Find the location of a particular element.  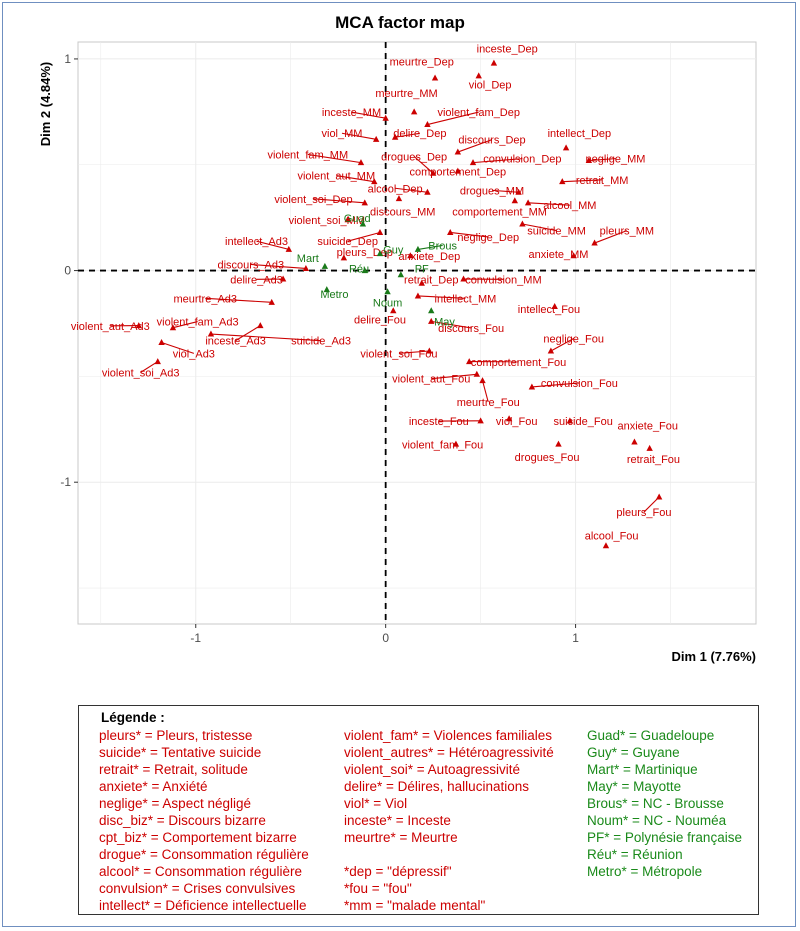

legend-item: violent_fam* = Violences familiales is located at coordinates (448, 735).